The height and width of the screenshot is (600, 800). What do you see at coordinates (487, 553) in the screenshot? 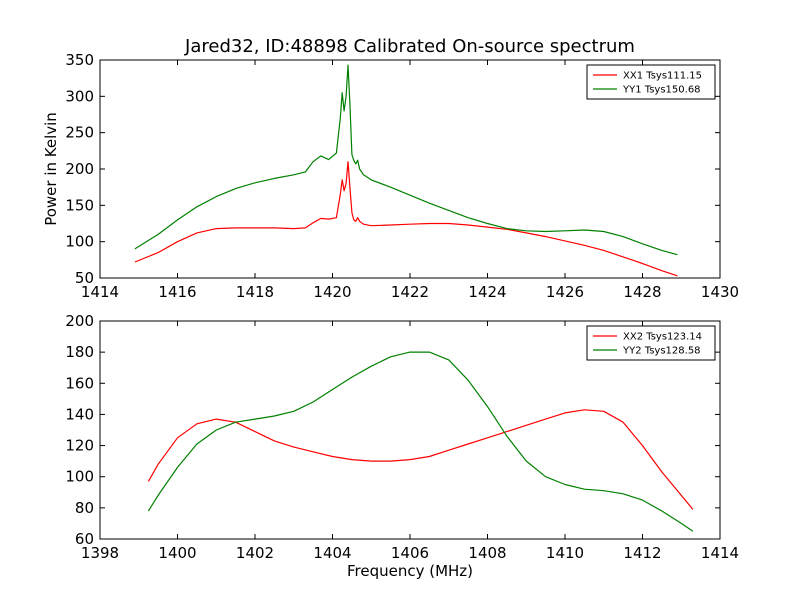
I see `bottom-x-tick-label: 1408` at bounding box center [487, 553].